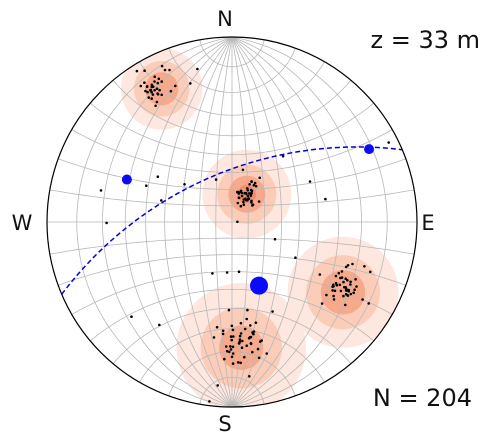 The image size is (485, 435). What do you see at coordinates (422, 398) in the screenshot?
I see `count-label: N = 204` at bounding box center [422, 398].